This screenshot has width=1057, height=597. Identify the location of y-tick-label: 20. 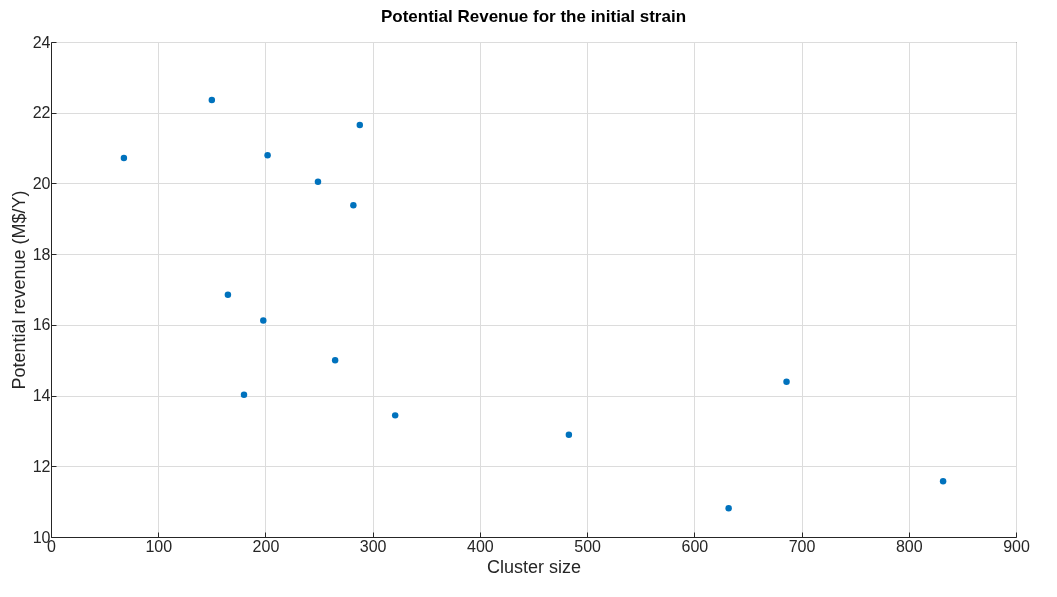
(41, 183).